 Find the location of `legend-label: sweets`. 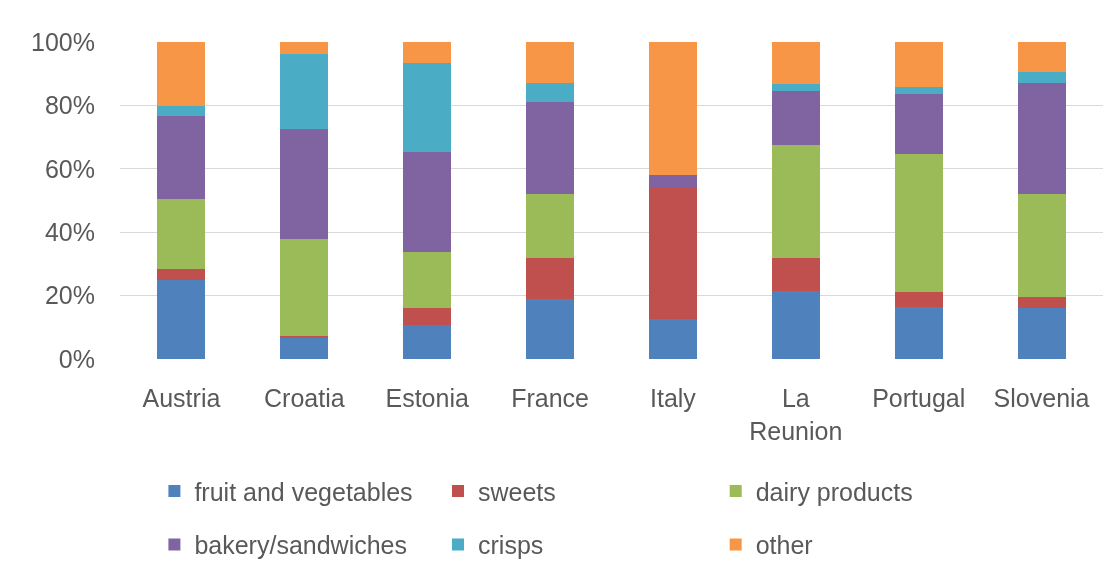

legend-label: sweets is located at coordinates (517, 491).